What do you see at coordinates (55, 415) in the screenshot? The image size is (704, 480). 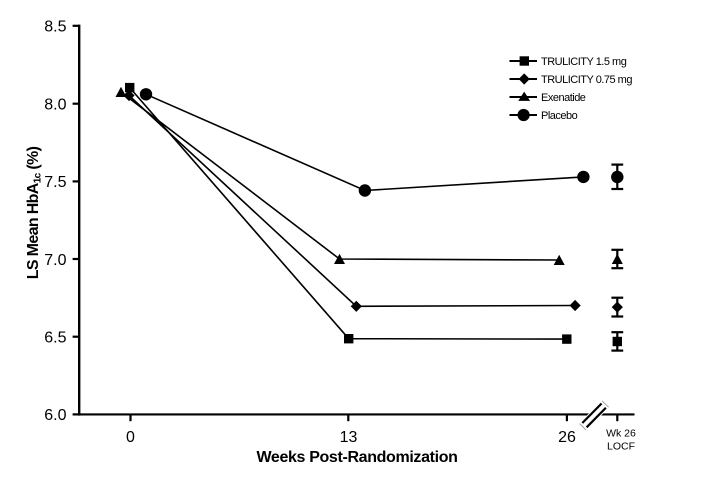 I see `svg-text: 6.0` at bounding box center [55, 415].